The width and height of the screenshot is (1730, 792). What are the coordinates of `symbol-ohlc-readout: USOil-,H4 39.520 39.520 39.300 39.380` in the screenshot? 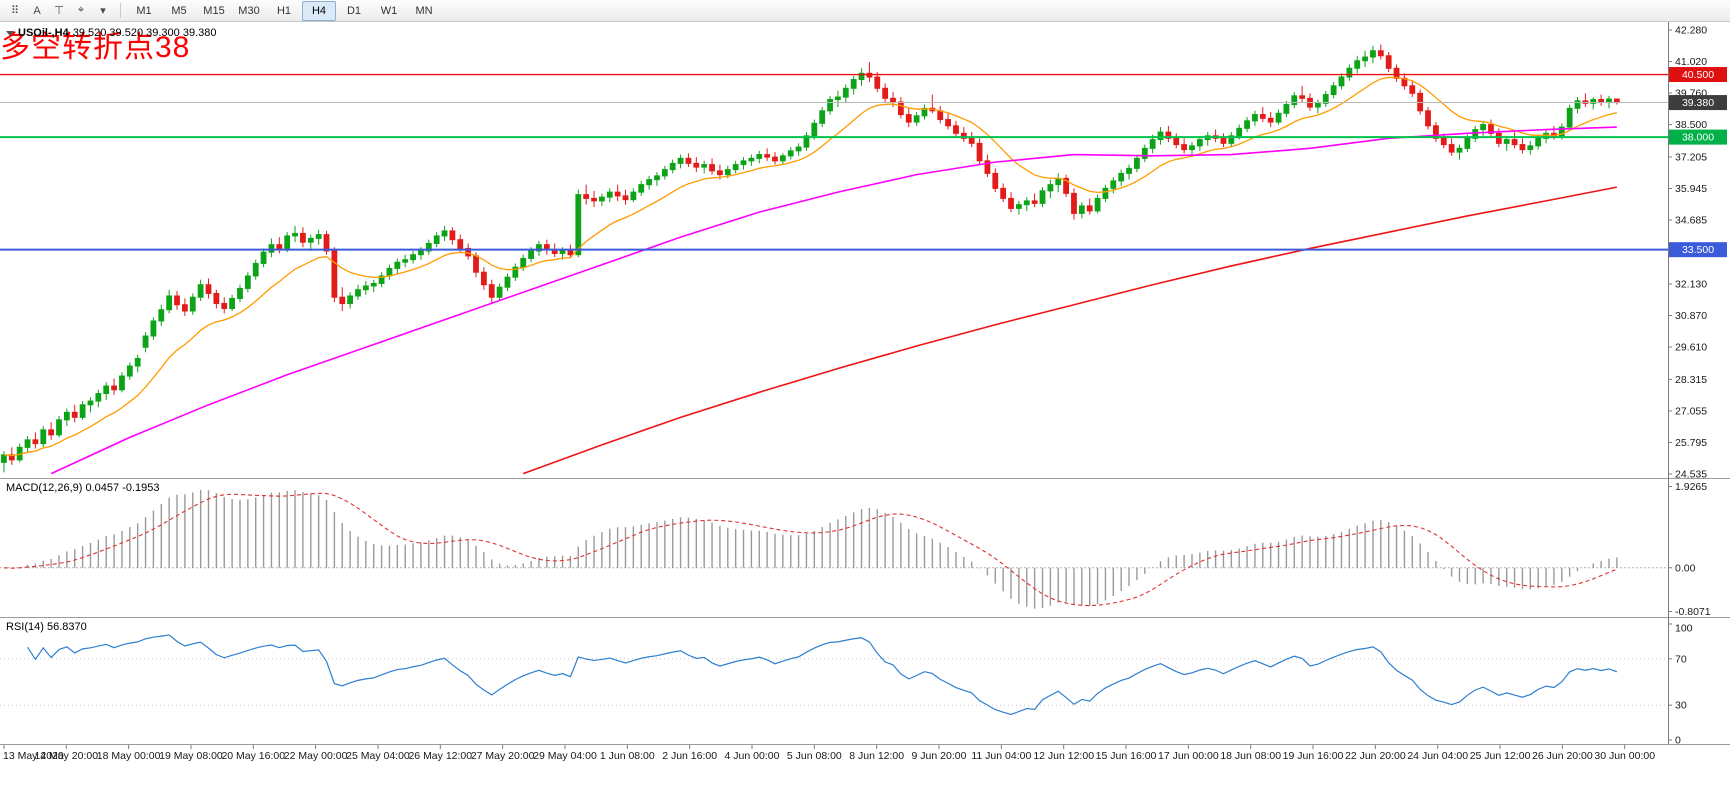 It's located at (111, 33).